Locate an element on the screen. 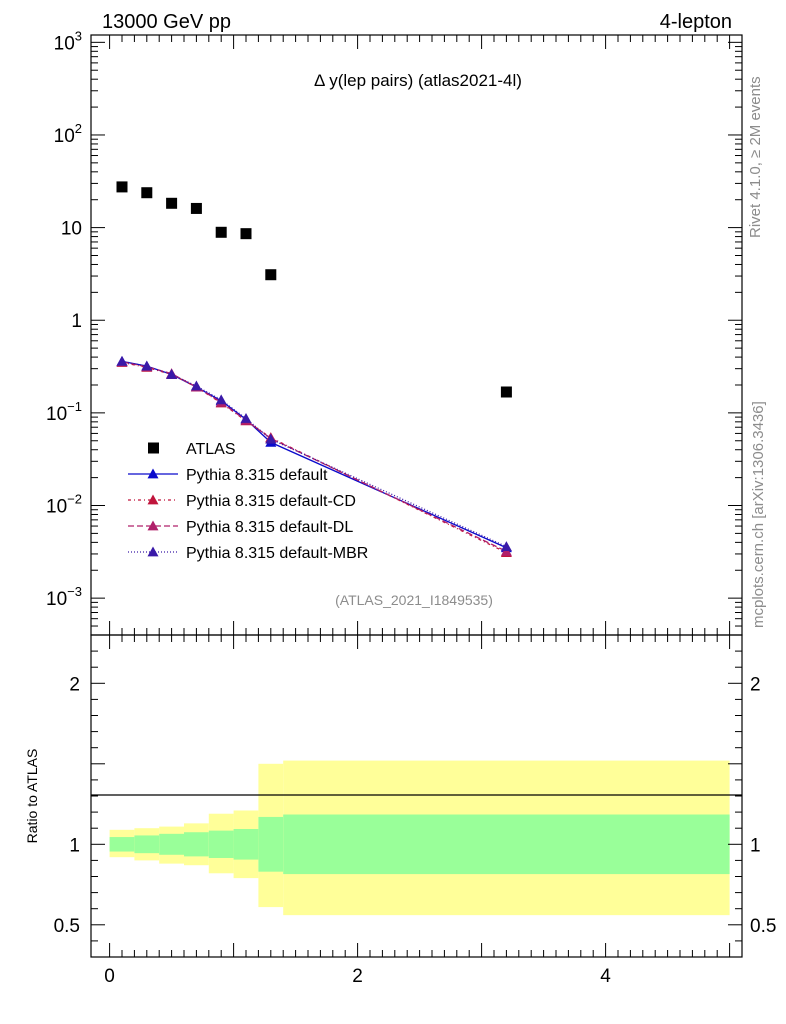  ratio-y-axis-label: Ratio to ATLAS is located at coordinates (32, 796).